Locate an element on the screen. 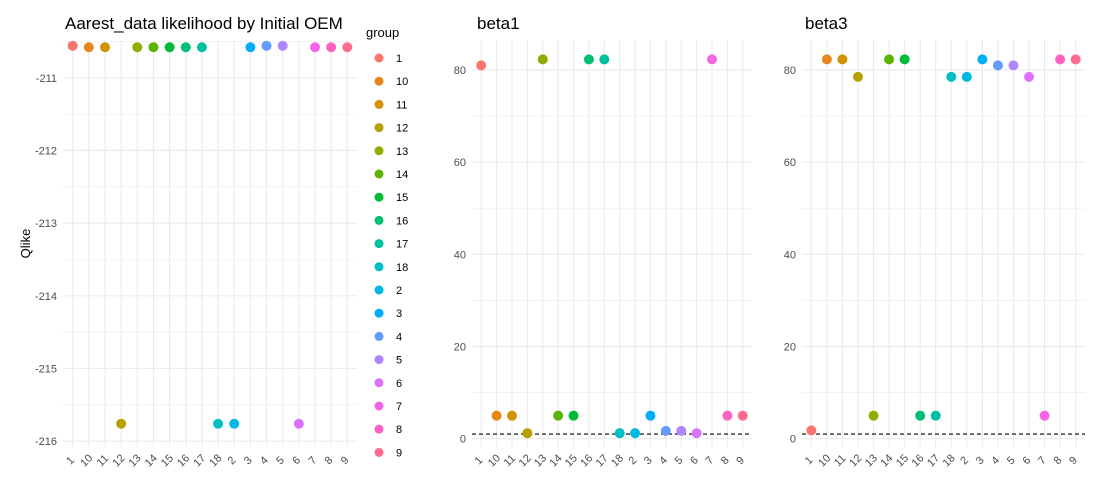 This screenshot has width=1100, height=500. x-tick-label: 14 is located at coordinates (151, 460).